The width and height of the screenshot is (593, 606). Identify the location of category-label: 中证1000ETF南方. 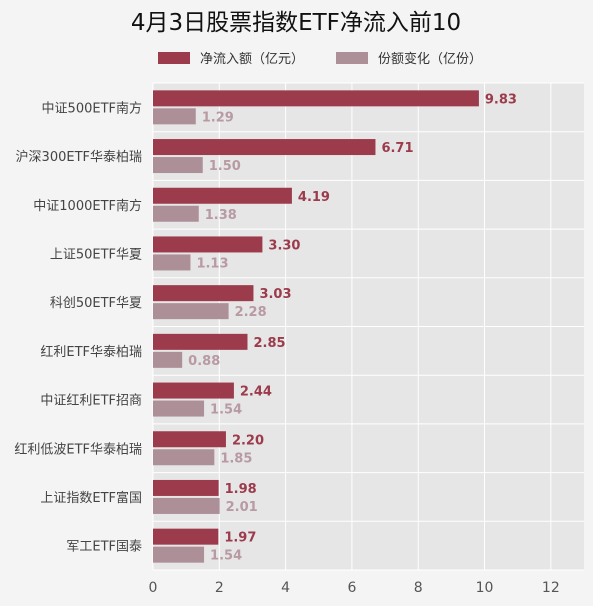
(87, 206).